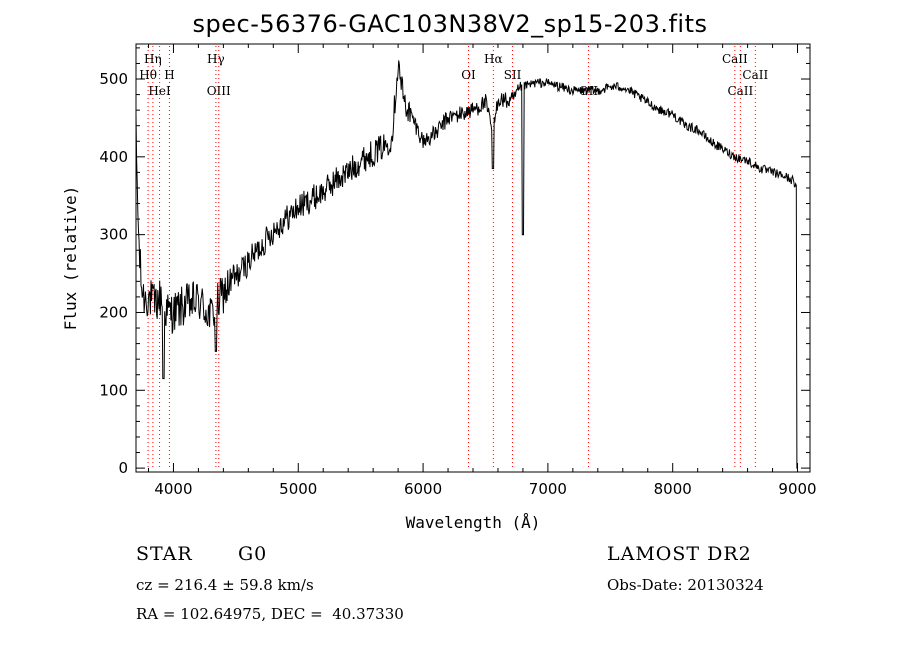 This screenshot has height=650, width=900. I want to click on coords-text: RA = 102.64975, DEC = 40.37330, so click(270, 614).